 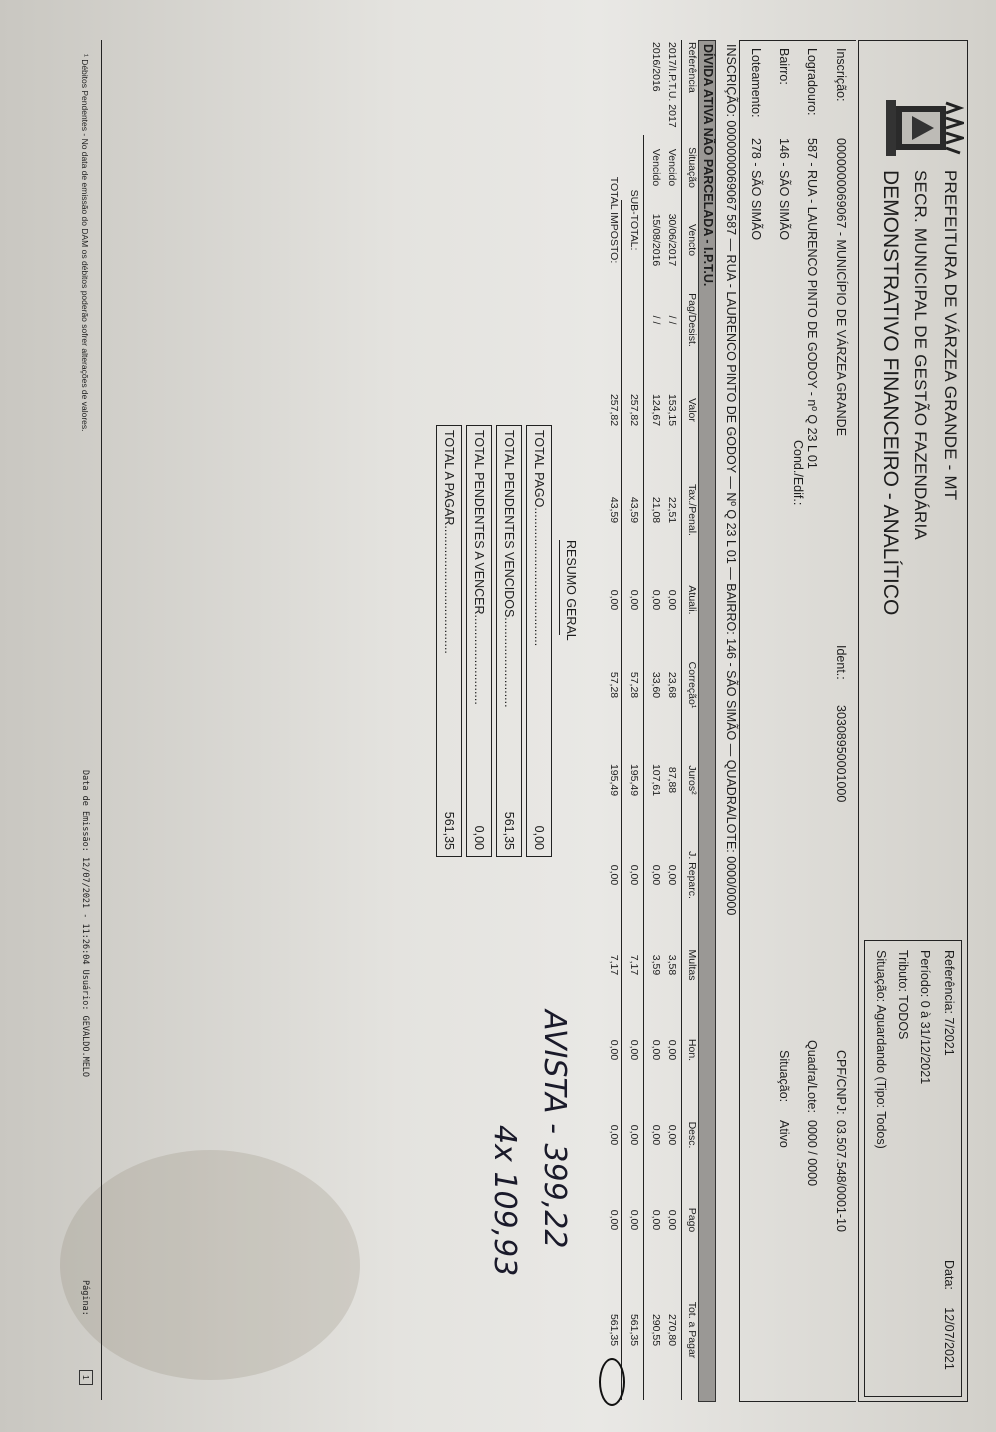 What do you see at coordinates (672, 685) in the screenshot?
I see `cell-7: 23,68` at bounding box center [672, 685].